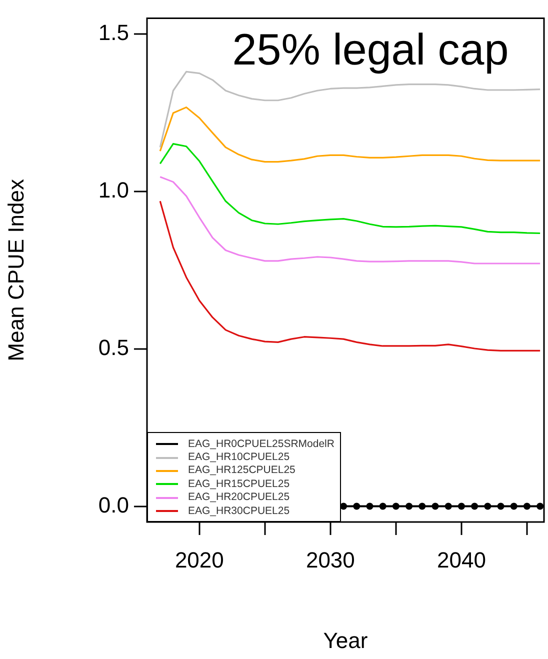 The height and width of the screenshot is (659, 548). What do you see at coordinates (330, 559) in the screenshot?
I see `x-tick-label: 2030` at bounding box center [330, 559].